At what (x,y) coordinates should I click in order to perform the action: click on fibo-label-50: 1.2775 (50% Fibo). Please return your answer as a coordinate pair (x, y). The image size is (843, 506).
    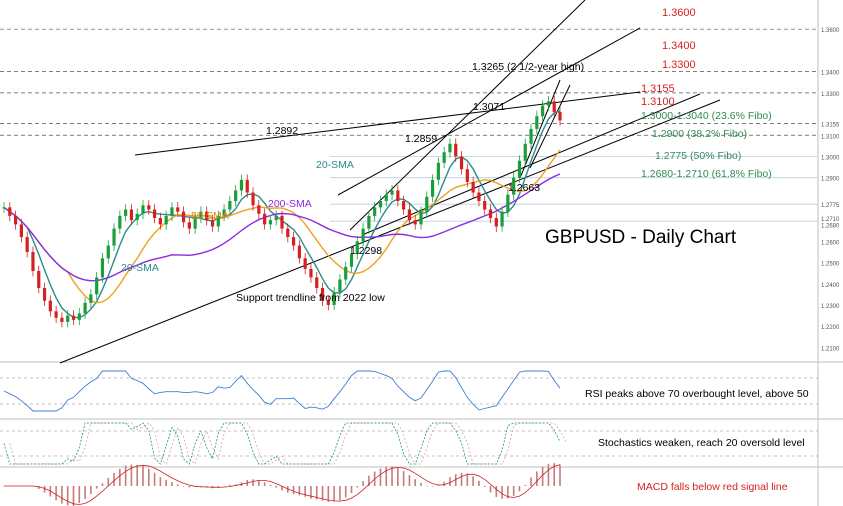
    Looking at the image, I should click on (698, 156).